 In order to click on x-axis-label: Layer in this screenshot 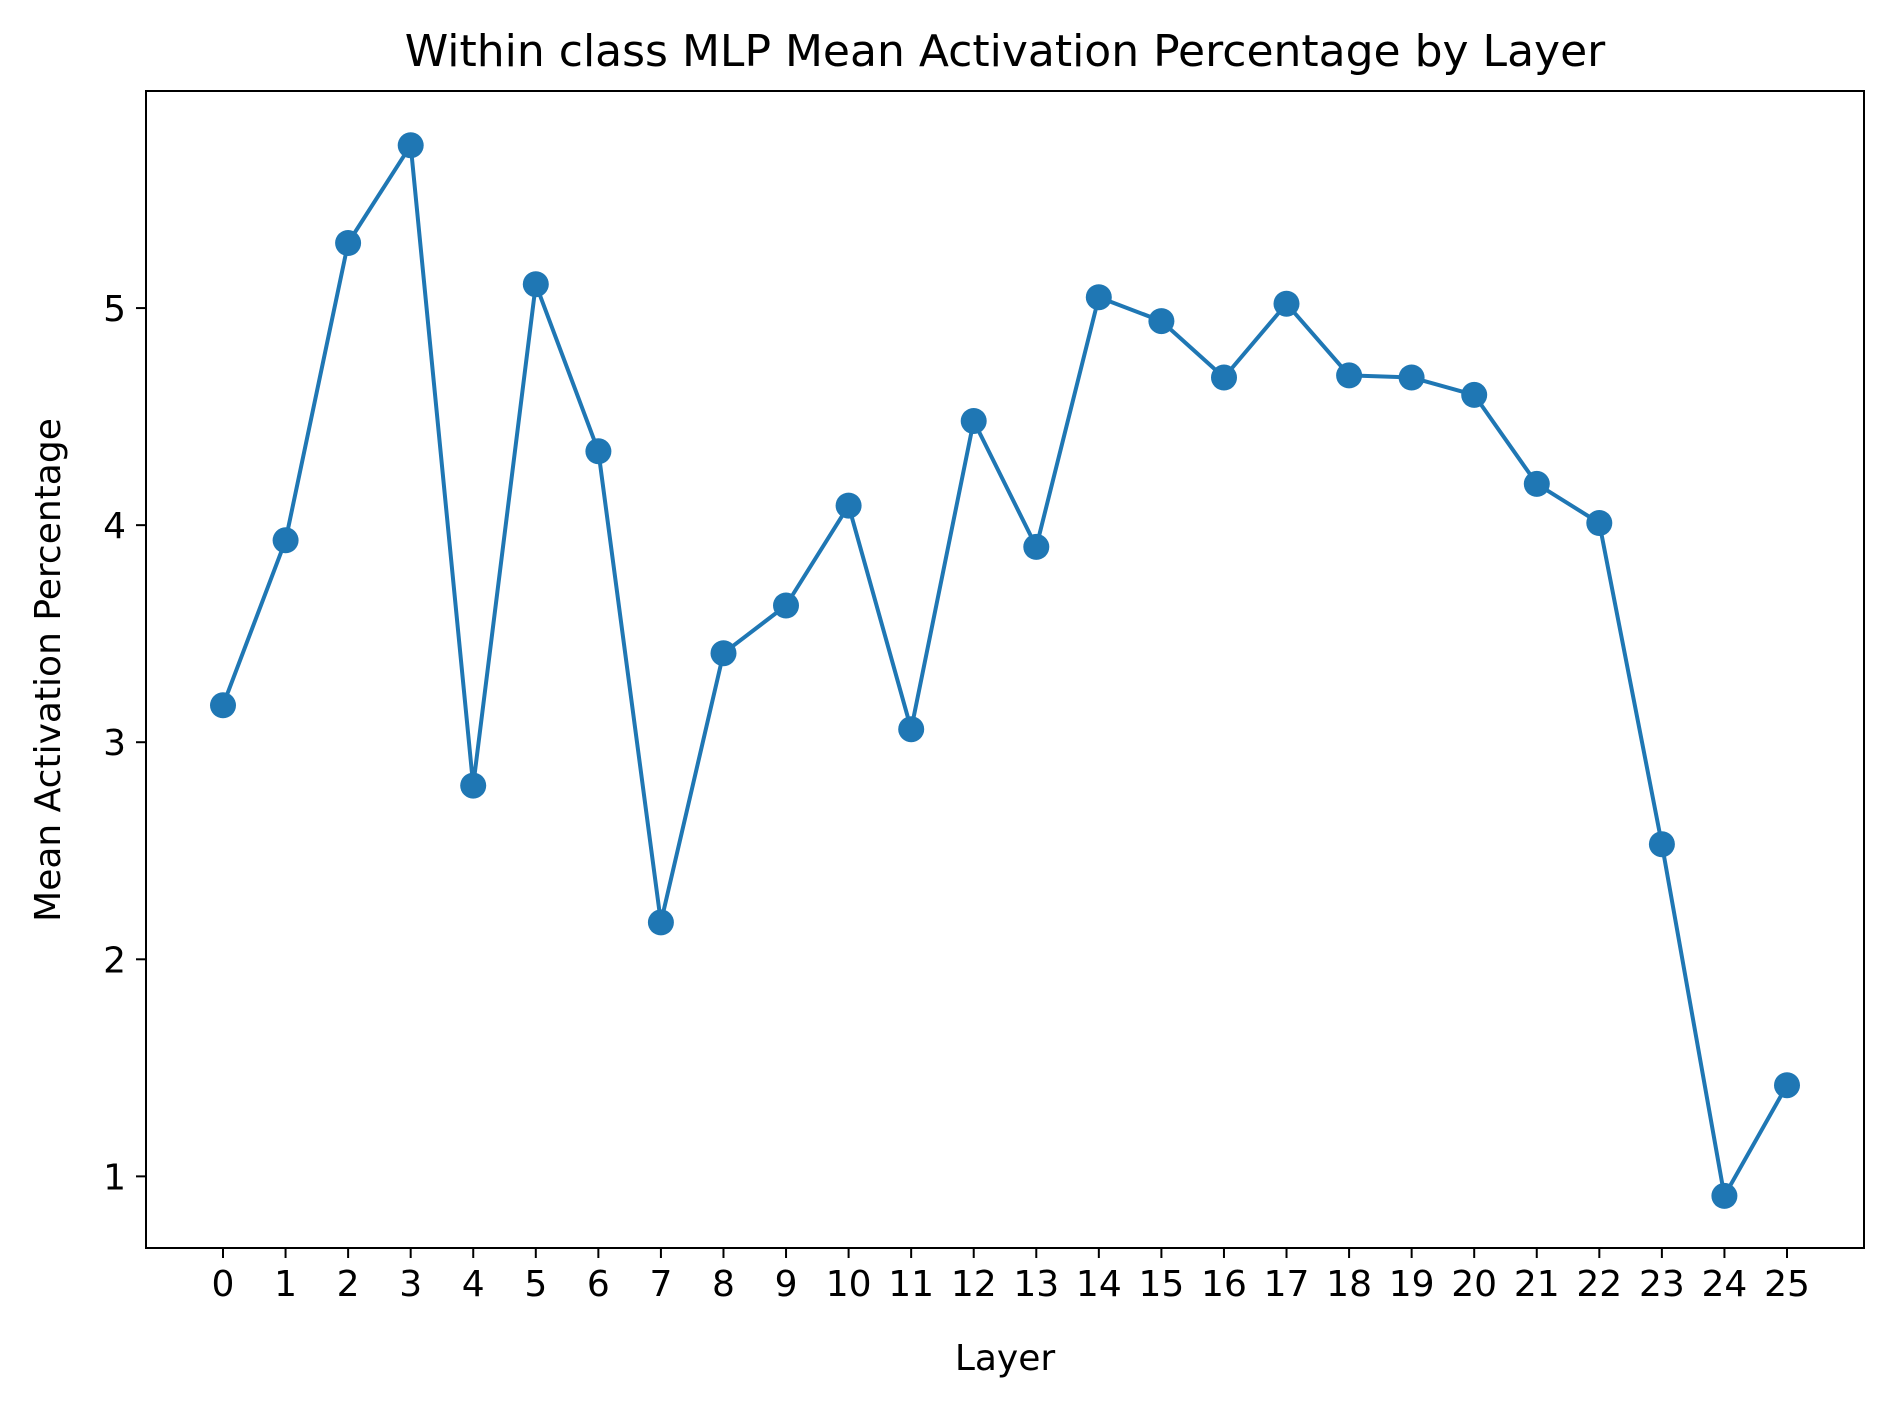, I will do `click(1005, 1358)`.